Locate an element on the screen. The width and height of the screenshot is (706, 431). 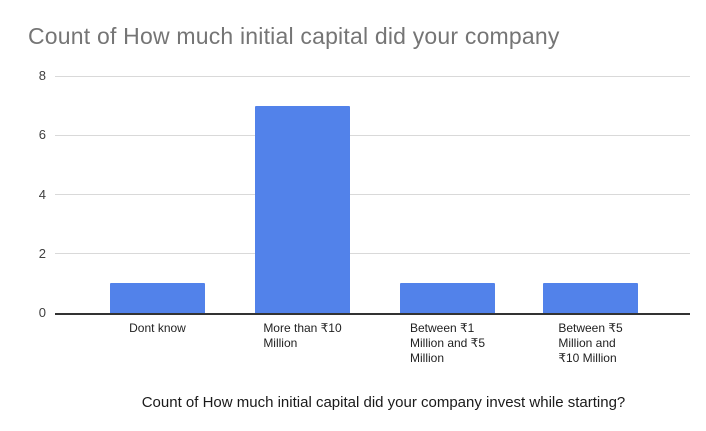
x-tick-label-3: Between ₹1 Million and ₹5 Million is located at coordinates (447, 343).